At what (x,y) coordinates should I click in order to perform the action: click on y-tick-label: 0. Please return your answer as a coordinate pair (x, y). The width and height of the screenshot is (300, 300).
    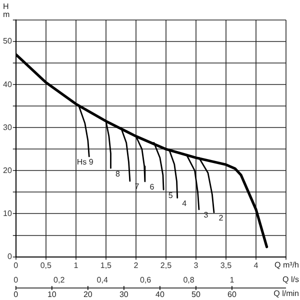
    Looking at the image, I should click on (9, 257).